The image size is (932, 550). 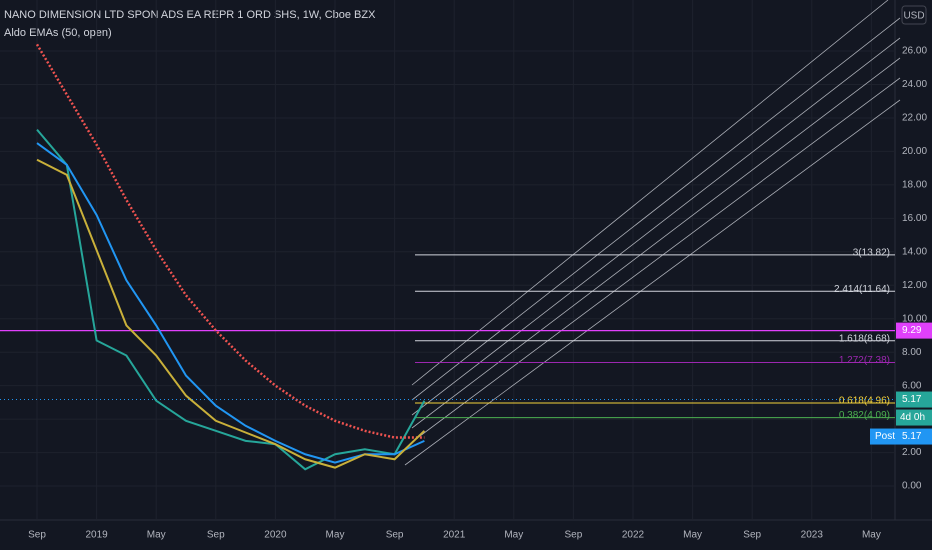 I want to click on hline-label: 9.29, so click(x=912, y=330).